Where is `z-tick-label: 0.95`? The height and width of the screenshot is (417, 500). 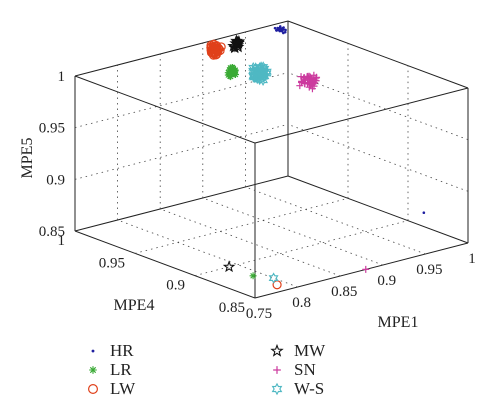 z-tick-label: 0.95 is located at coordinates (52, 129).